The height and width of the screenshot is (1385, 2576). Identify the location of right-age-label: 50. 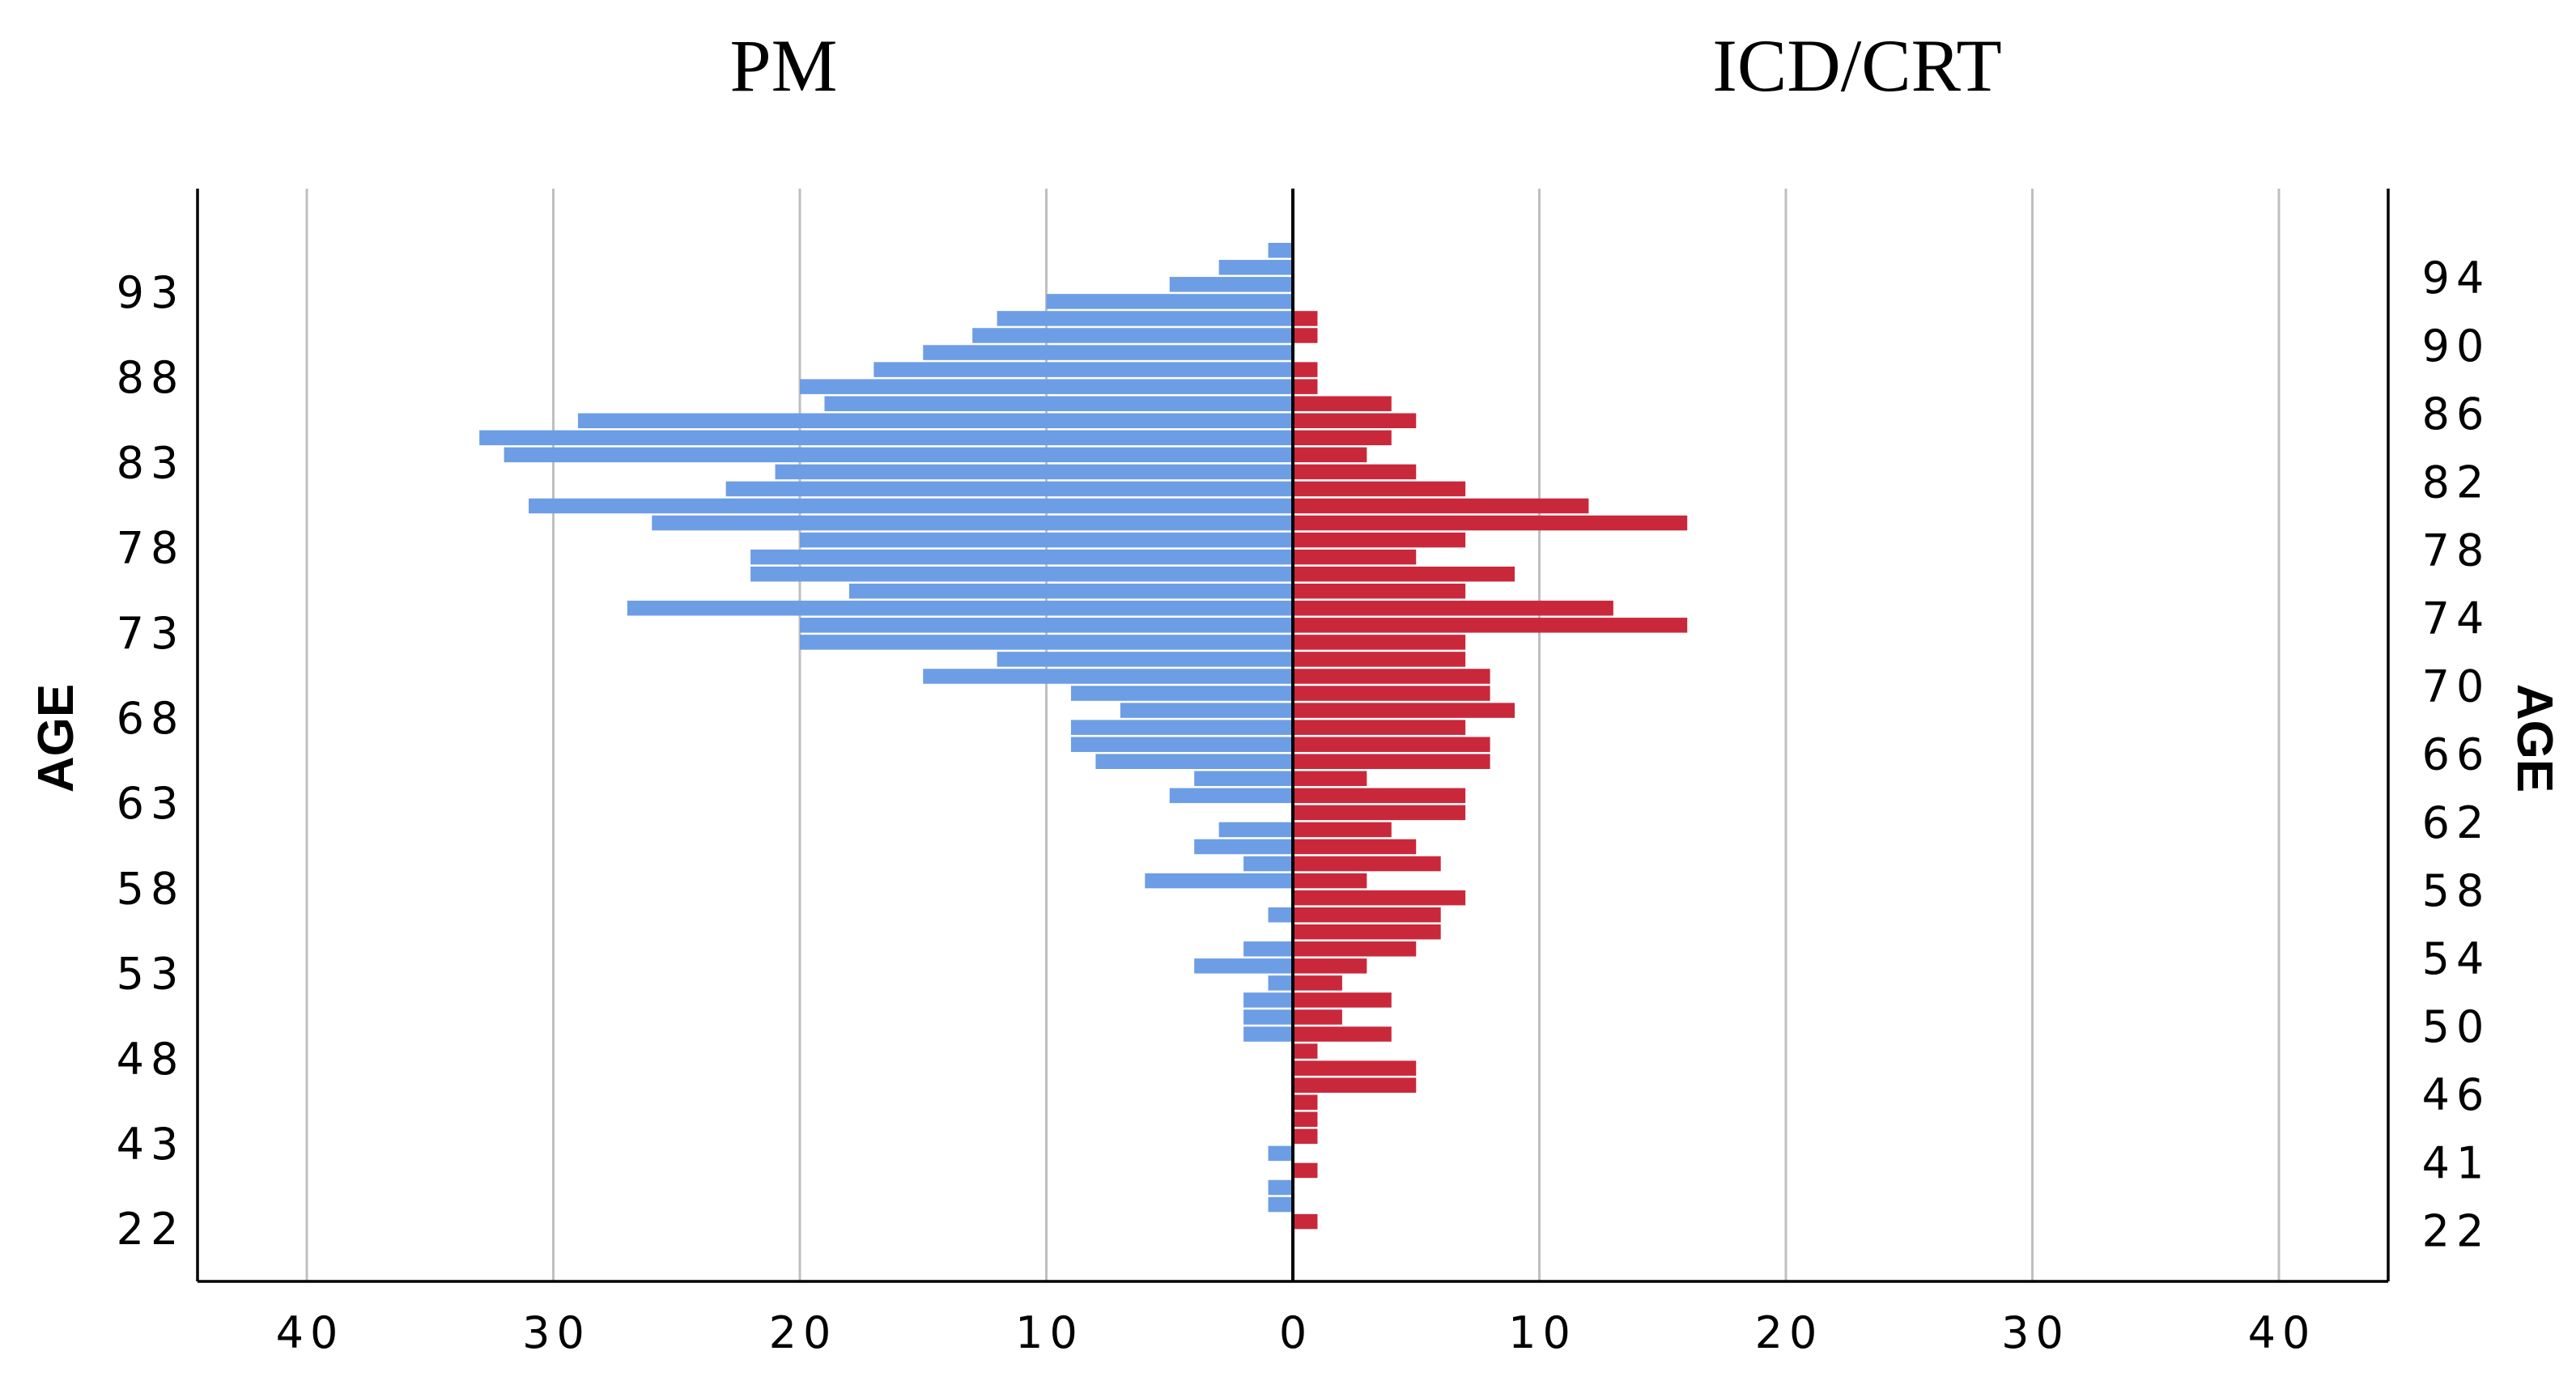
(2456, 1026).